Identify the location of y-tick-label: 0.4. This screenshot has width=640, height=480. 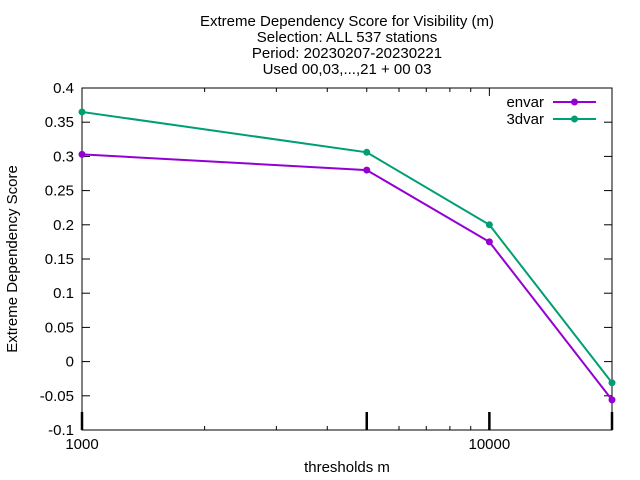
(63, 88).